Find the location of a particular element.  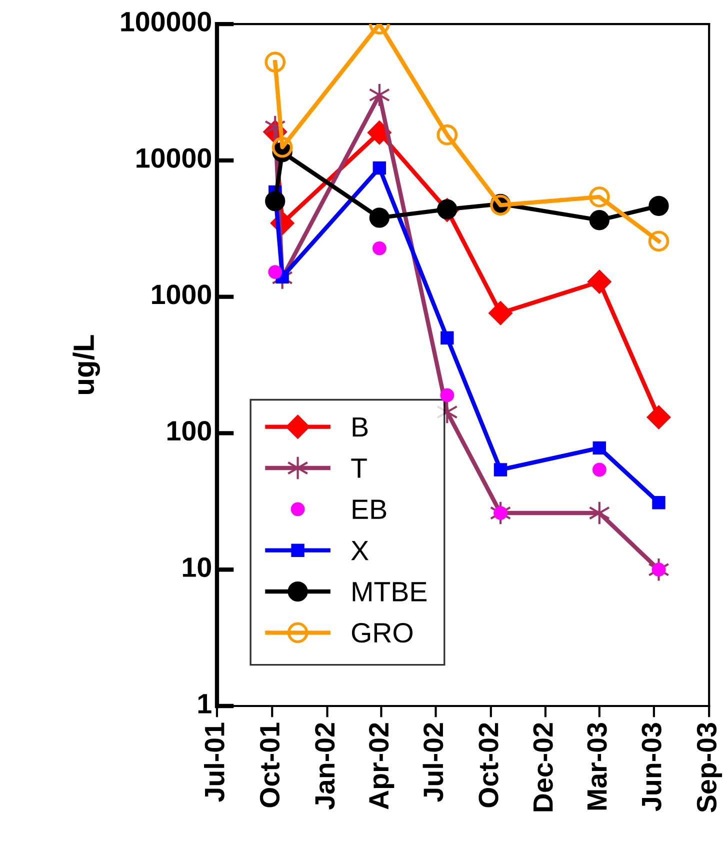

legend-label: GRO is located at coordinates (382, 633).